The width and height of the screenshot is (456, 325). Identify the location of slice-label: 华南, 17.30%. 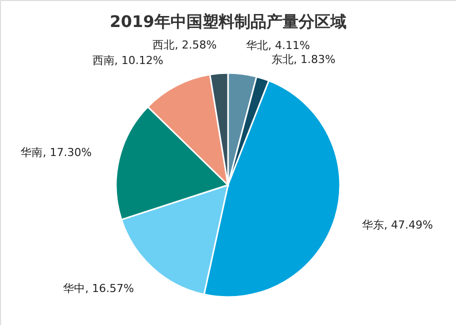
(56, 153).